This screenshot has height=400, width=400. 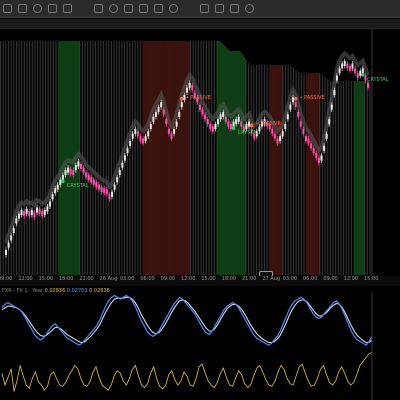 What do you see at coordinates (219, 8) in the screenshot?
I see `layout-icon` at bounding box center [219, 8].